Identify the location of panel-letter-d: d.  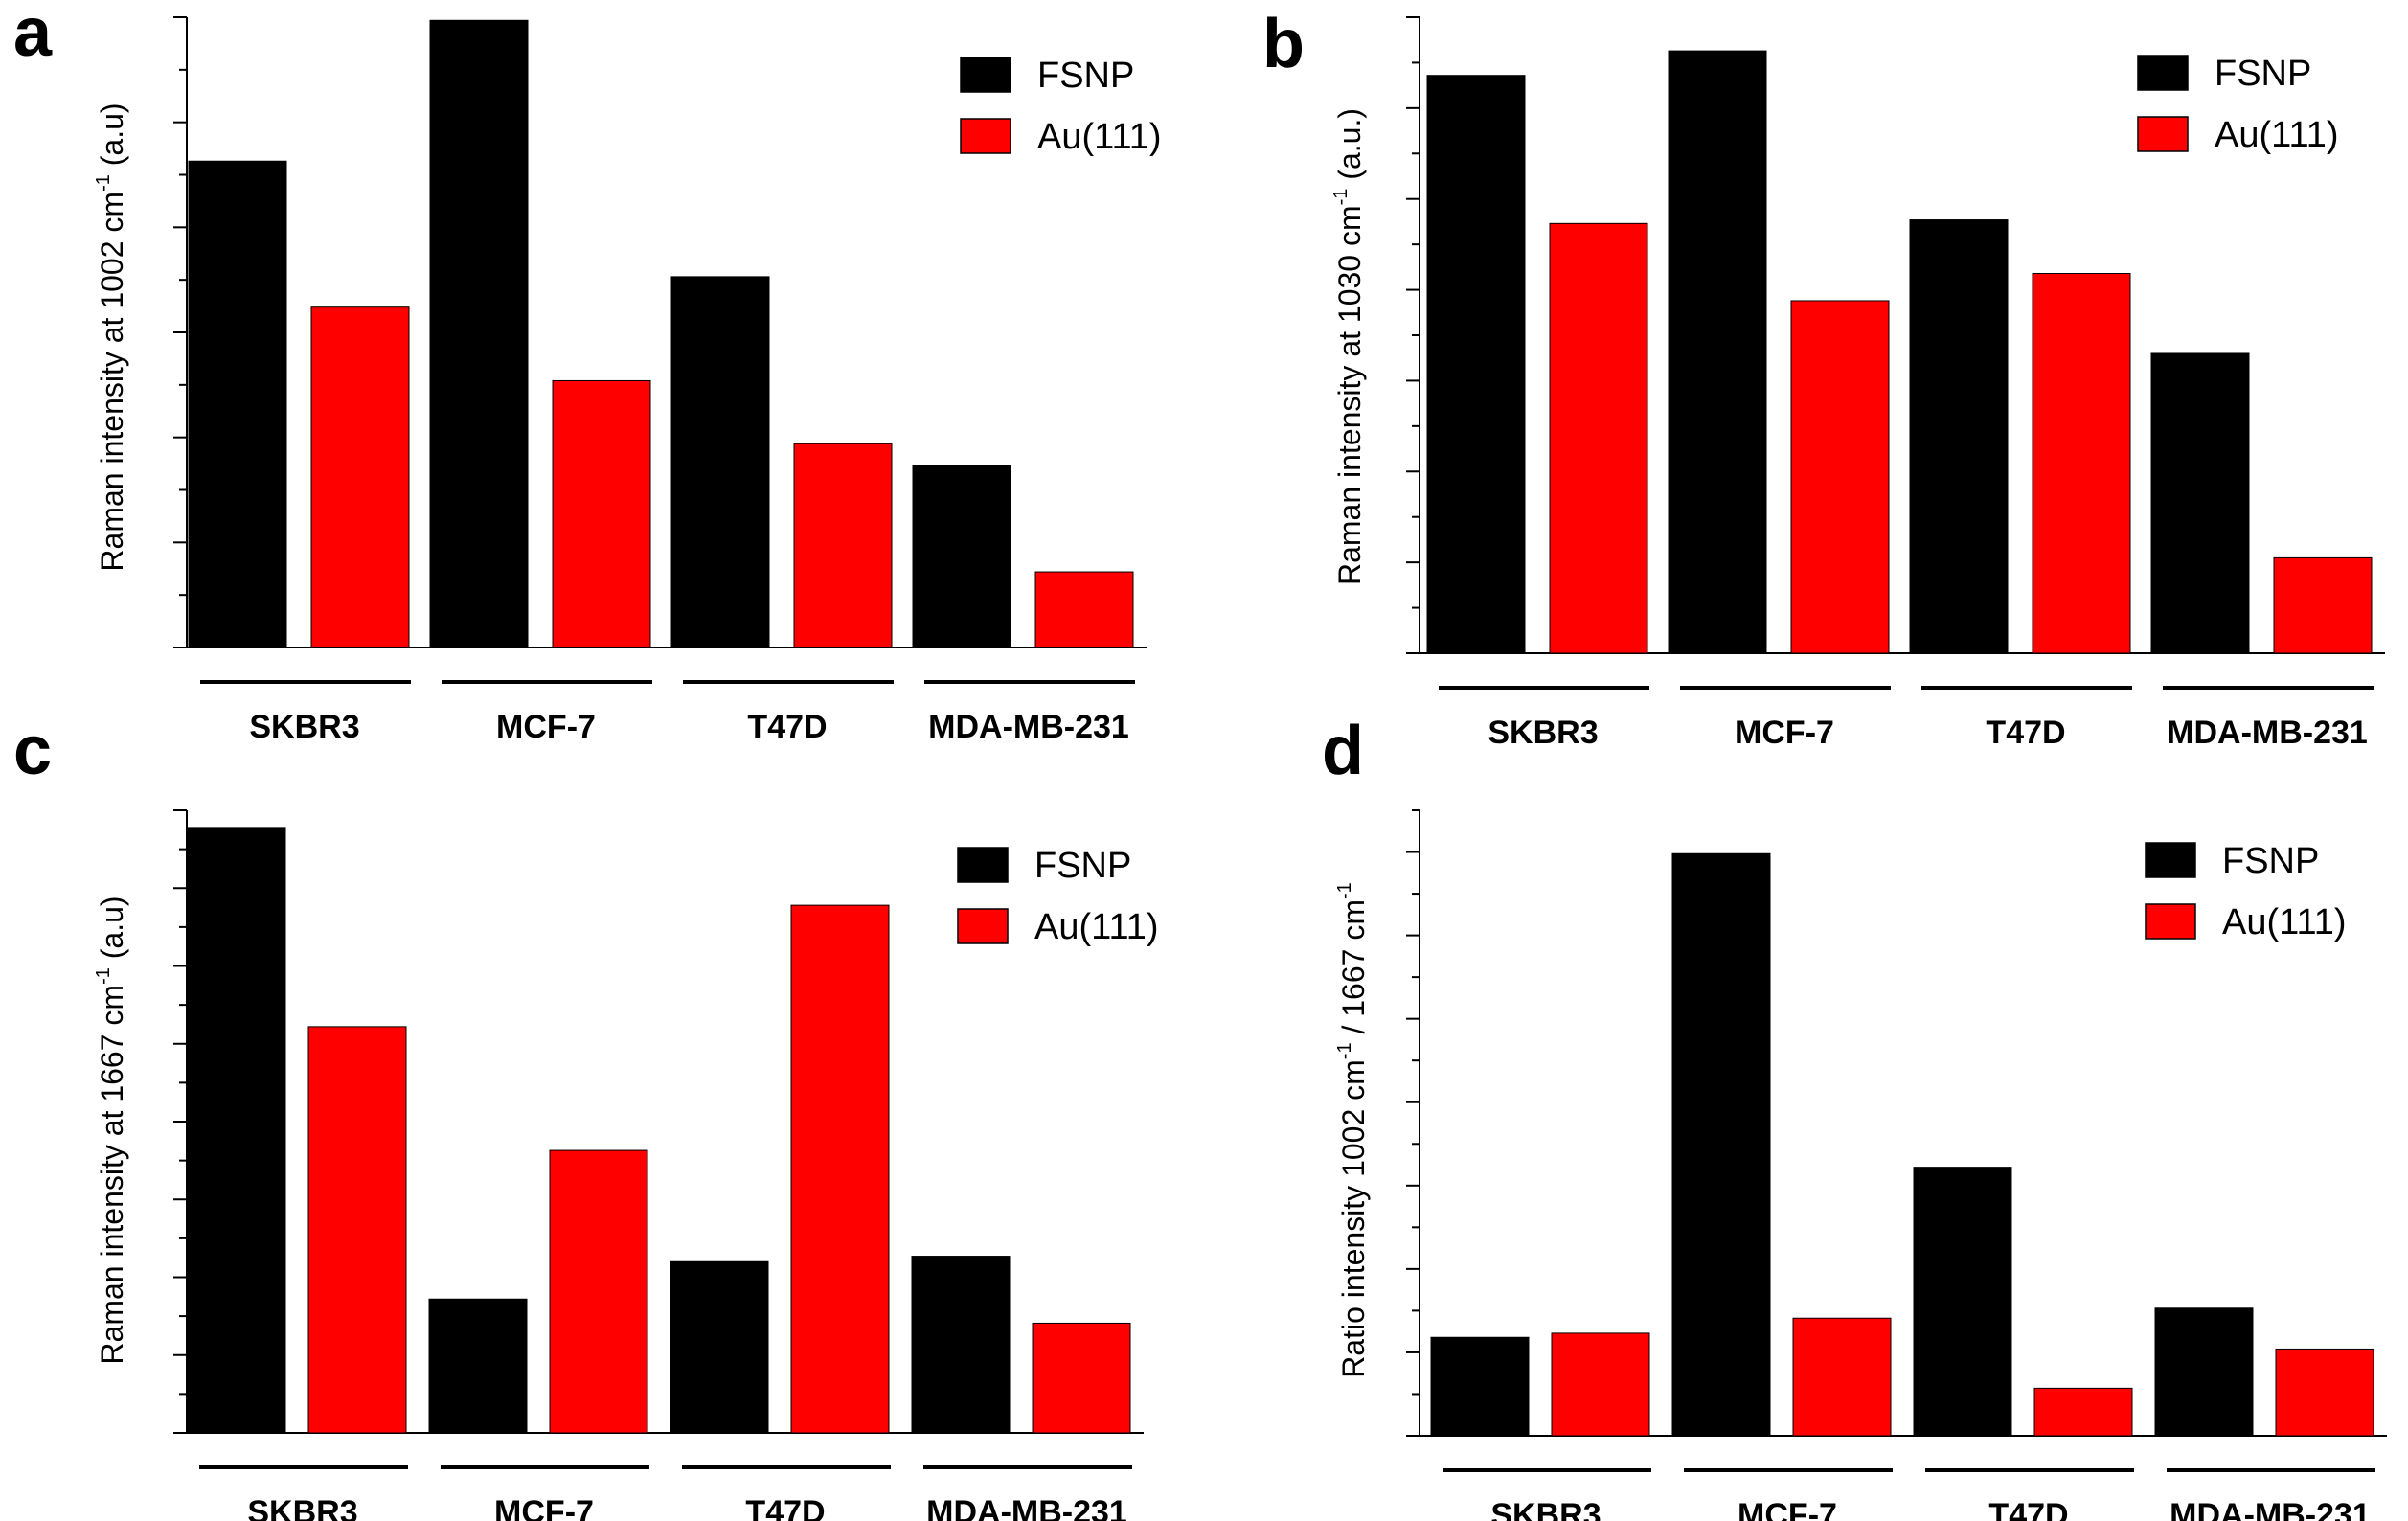
(1343, 751).